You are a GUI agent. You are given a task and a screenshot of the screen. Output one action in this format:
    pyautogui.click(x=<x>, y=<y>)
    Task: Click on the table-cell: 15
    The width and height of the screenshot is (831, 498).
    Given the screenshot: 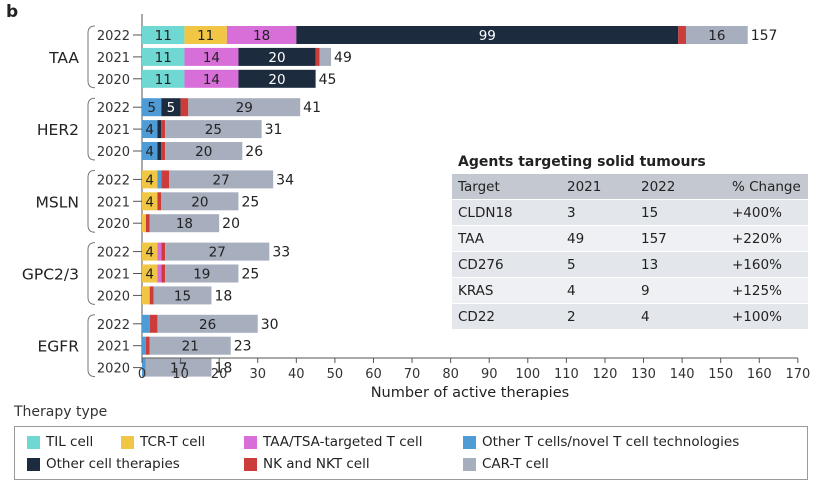 What is the action you would take?
    pyautogui.click(x=680, y=212)
    